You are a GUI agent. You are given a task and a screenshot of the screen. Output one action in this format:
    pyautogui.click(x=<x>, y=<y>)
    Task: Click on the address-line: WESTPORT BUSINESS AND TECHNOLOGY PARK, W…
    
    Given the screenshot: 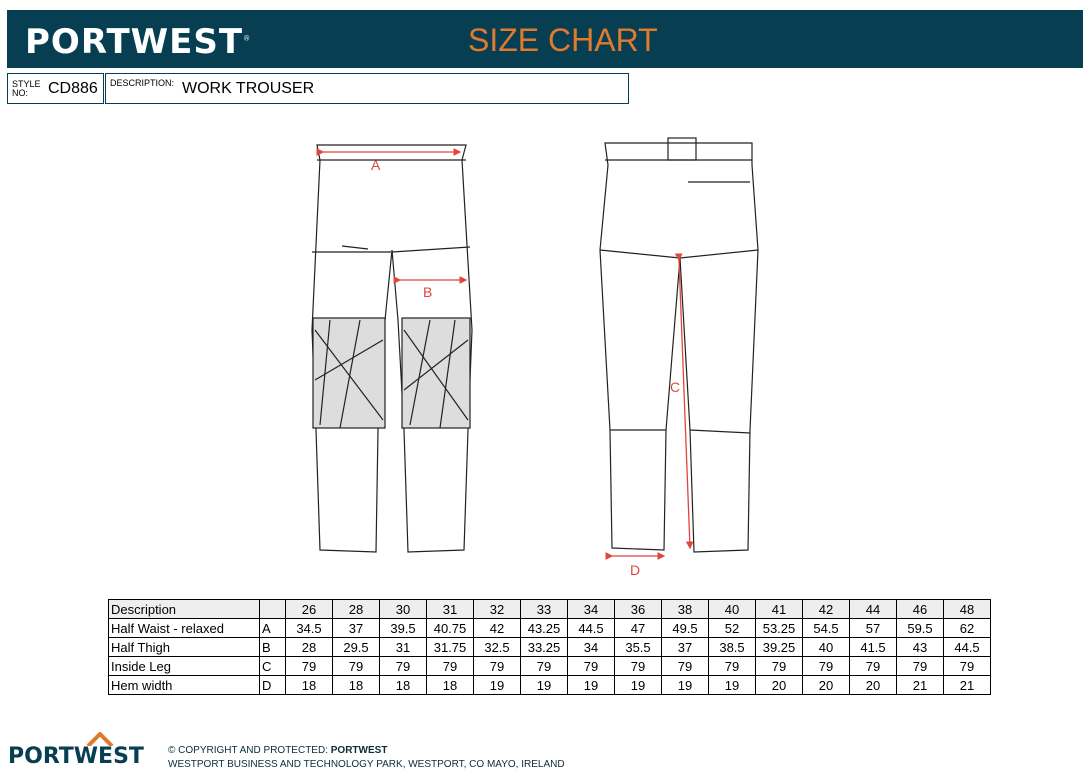 What is the action you would take?
    pyautogui.click(x=366, y=764)
    